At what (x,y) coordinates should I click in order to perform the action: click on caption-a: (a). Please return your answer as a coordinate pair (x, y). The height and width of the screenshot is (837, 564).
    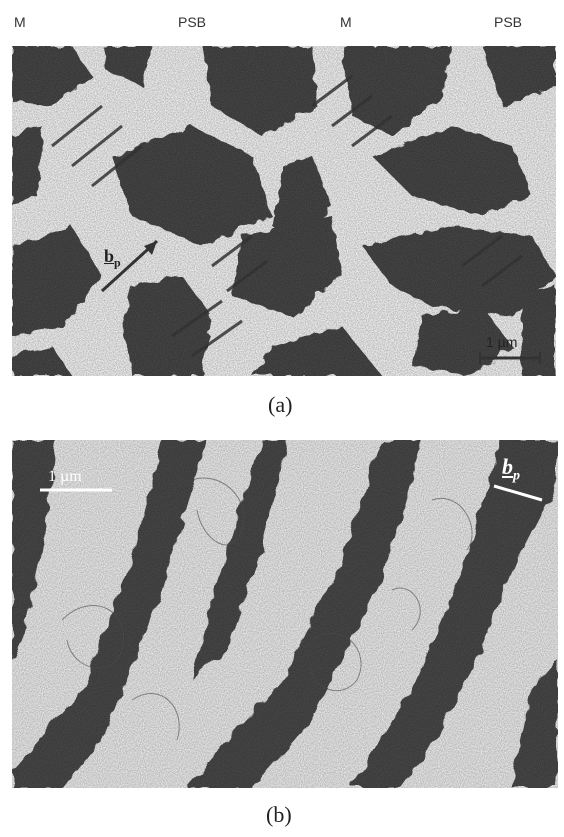
    Looking at the image, I should click on (280, 405).